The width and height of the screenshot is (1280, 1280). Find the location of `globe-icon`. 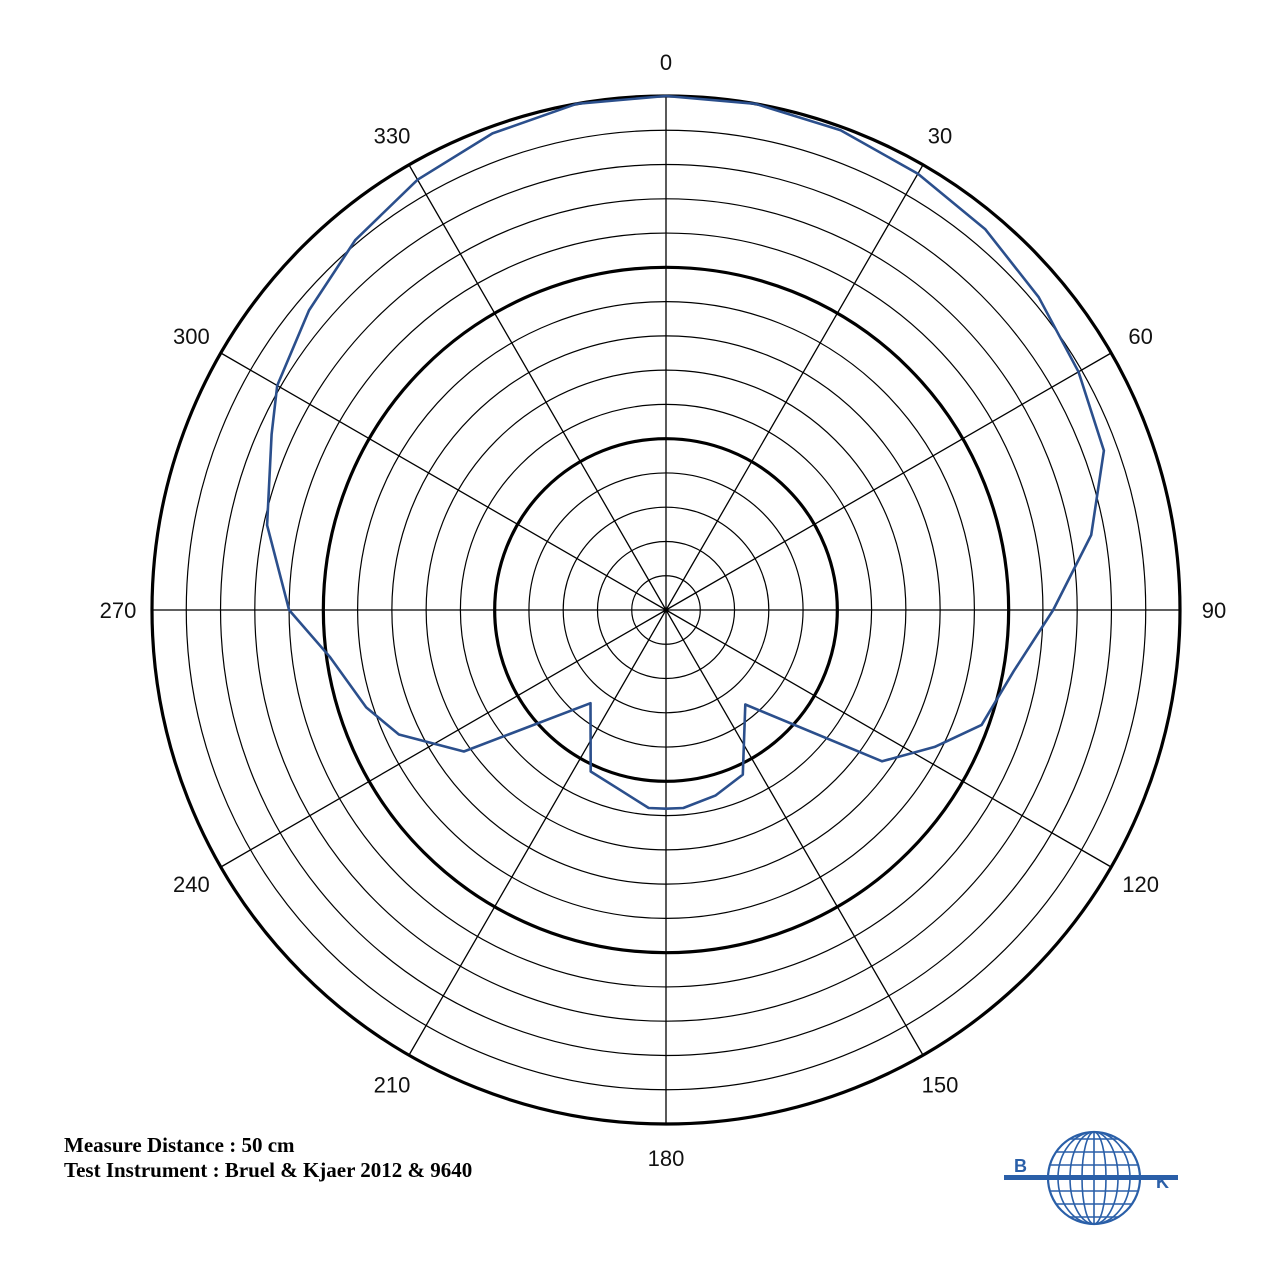

globe-icon is located at coordinates (1091, 1178).